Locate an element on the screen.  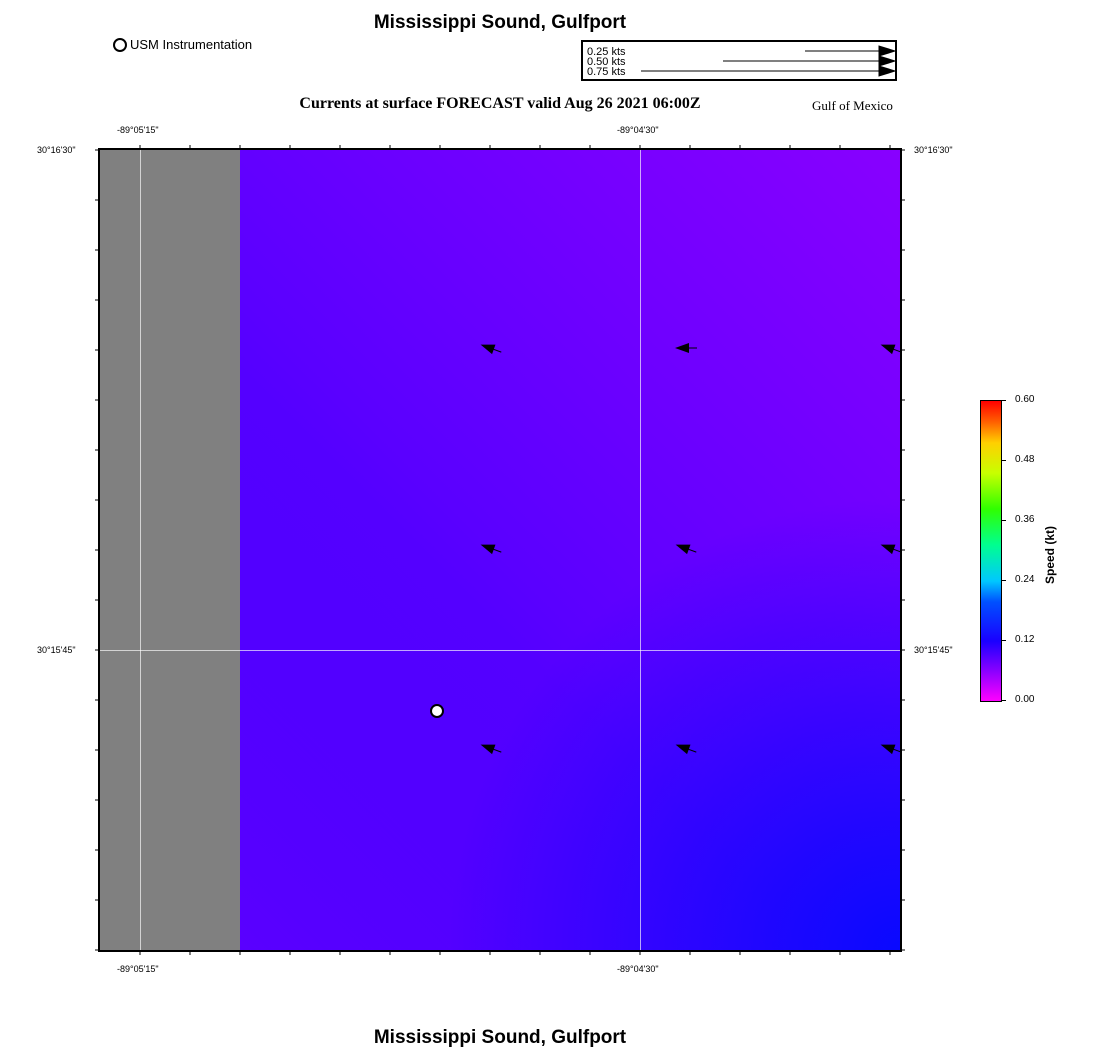
colorbar-tick-label: 0.36 is located at coordinates (1025, 519).